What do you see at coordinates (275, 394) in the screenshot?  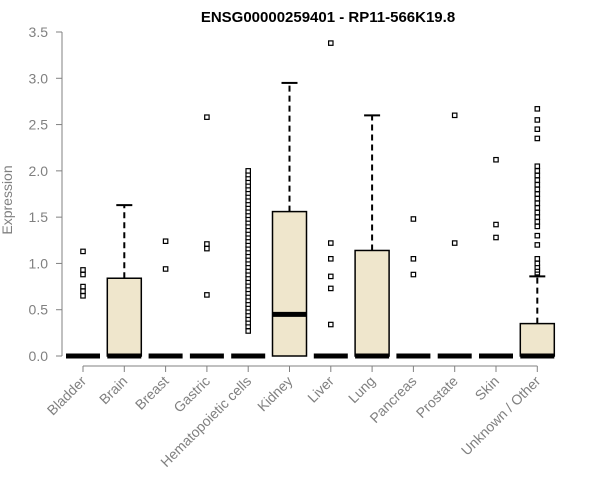 I see `x-tick-label: Kidney` at bounding box center [275, 394].